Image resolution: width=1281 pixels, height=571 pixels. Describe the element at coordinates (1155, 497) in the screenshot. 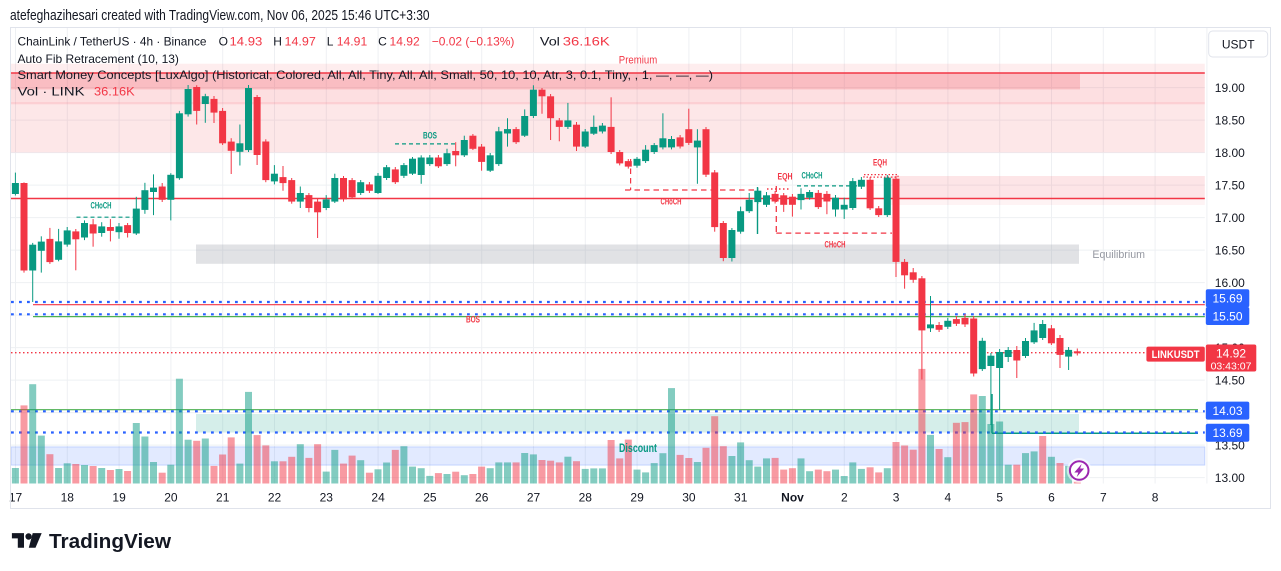

I see `svg-text: 8` at that location.